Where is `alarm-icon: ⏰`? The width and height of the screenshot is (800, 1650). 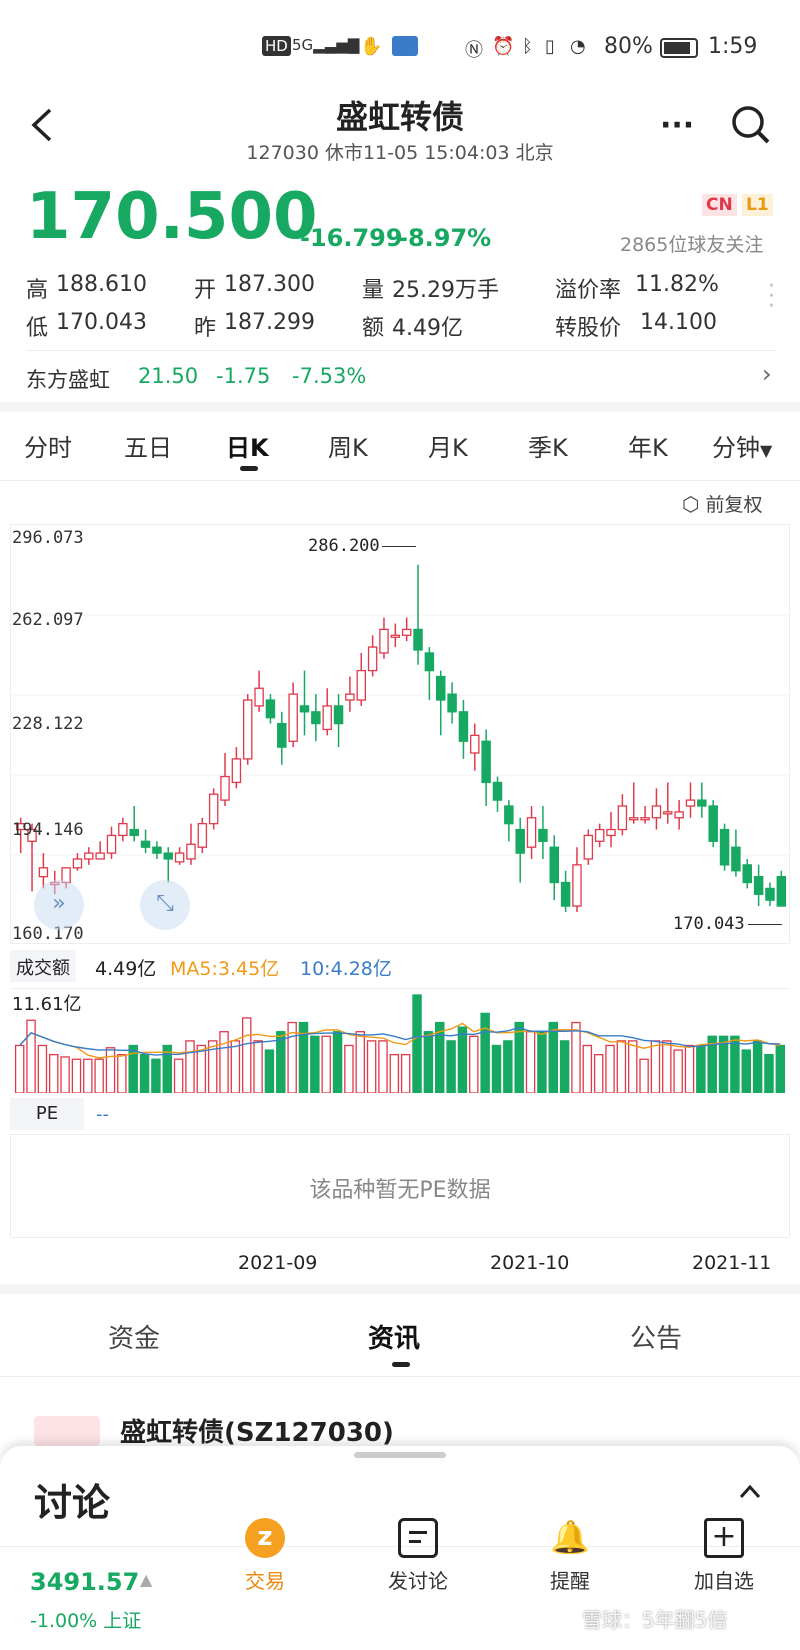
alarm-icon: ⏰ is located at coordinates (503, 46).